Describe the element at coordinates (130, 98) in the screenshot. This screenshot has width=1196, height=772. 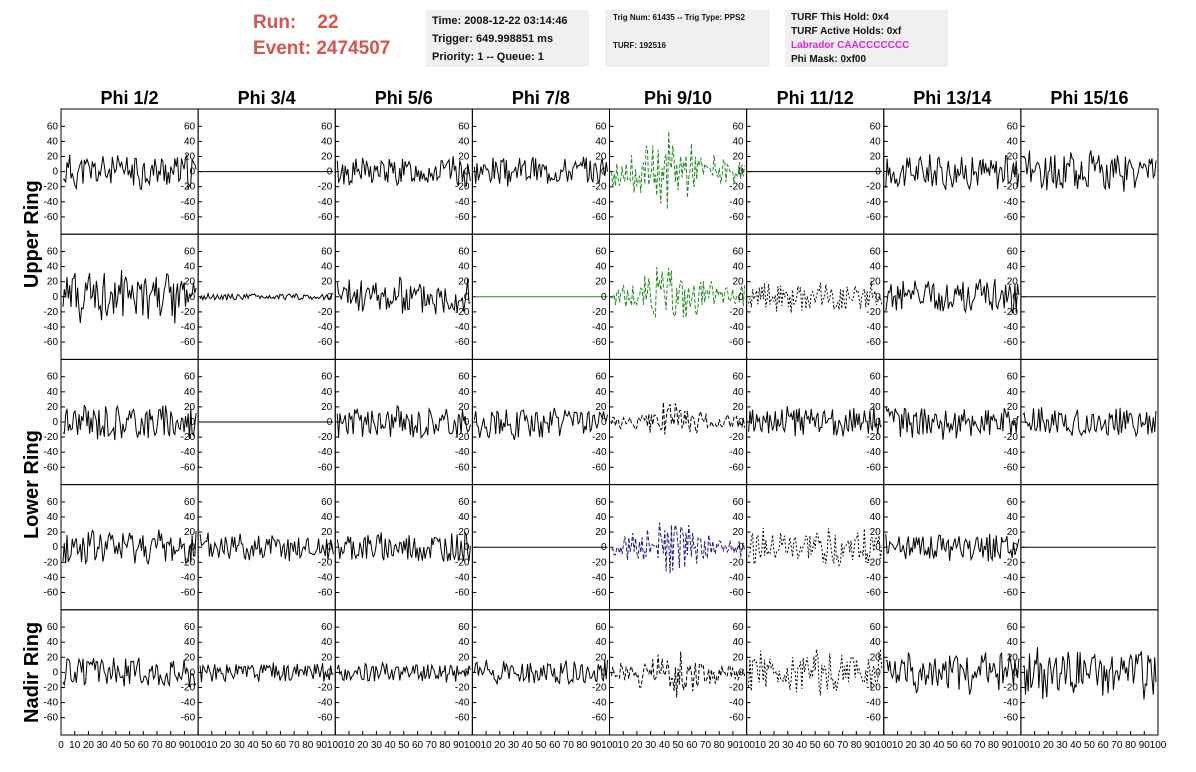
I see `column-header: Phi 1/2` at that location.